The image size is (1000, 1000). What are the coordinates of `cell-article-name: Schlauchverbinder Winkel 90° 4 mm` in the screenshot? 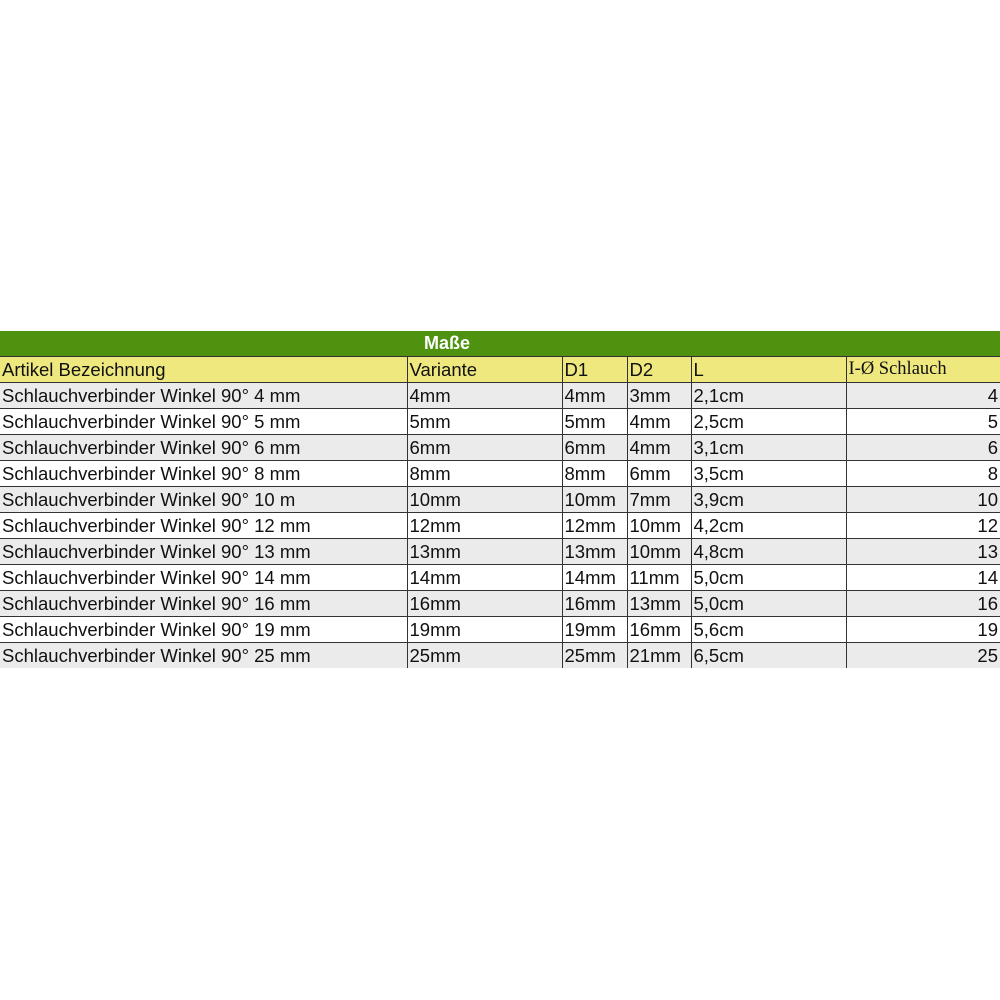 It's located at (203, 395).